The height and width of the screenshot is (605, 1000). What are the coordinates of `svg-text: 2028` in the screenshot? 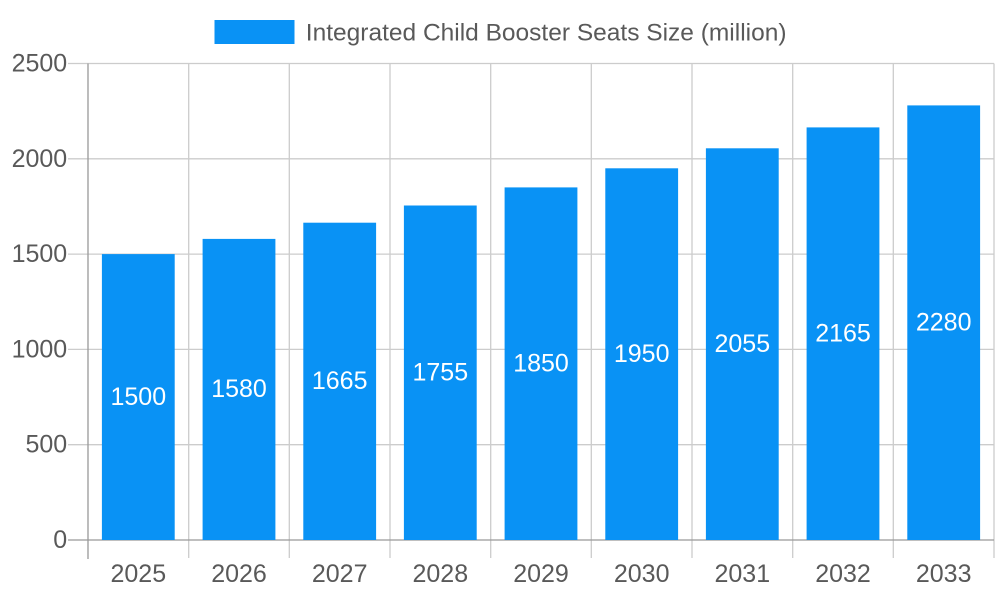 It's located at (440, 574).